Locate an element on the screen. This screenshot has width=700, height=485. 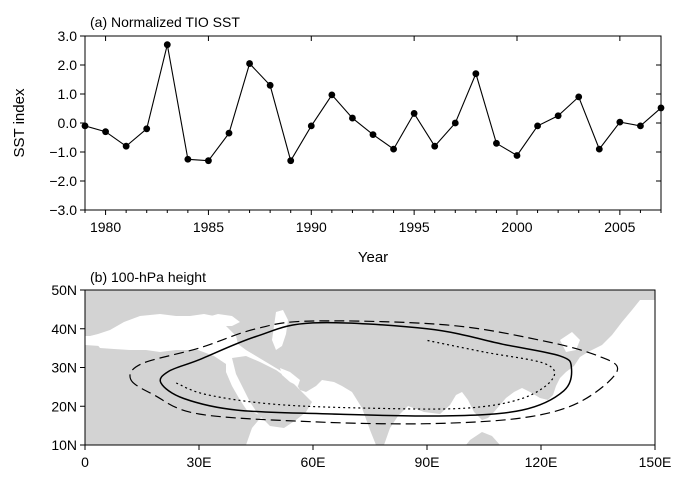
lon-tick-label: 30E is located at coordinates (199, 462).